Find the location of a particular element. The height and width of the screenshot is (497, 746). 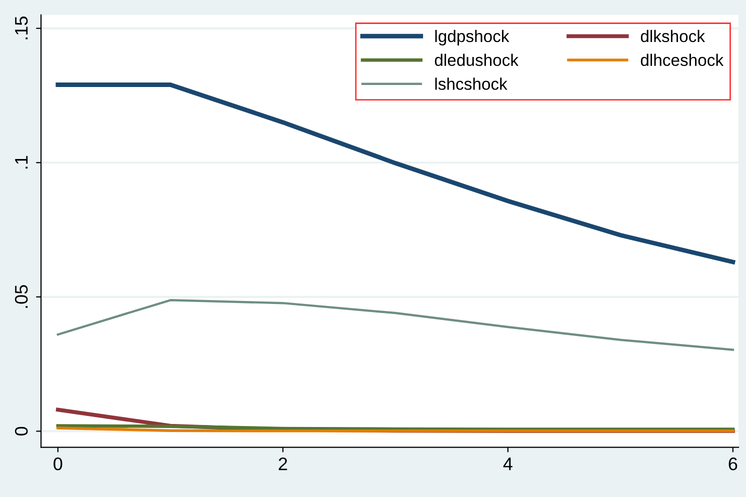

x-tick-label: 0 is located at coordinates (58, 464).